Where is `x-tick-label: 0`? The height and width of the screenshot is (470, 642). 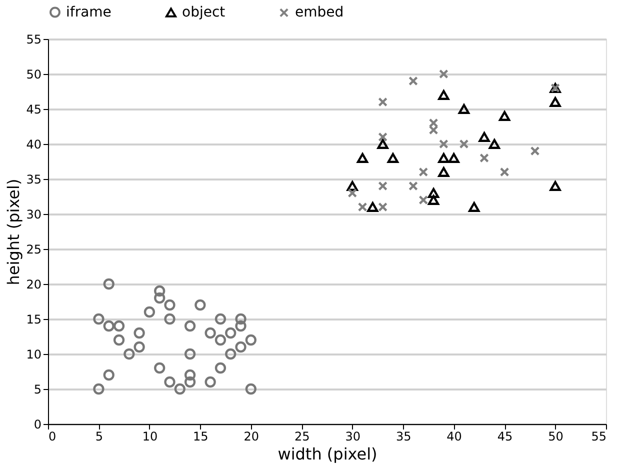
x-tick-label: 0 is located at coordinates (52, 437).